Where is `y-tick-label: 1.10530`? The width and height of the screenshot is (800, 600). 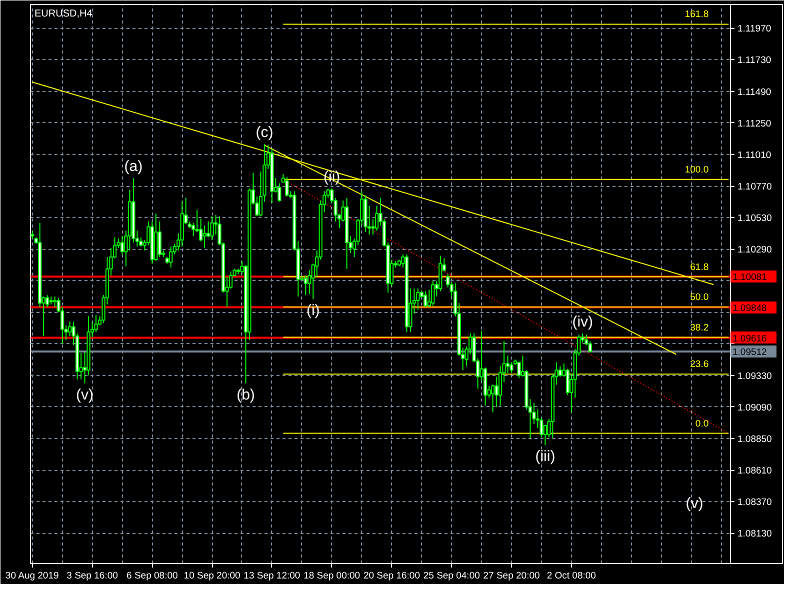 y-tick-label: 1.10530 is located at coordinates (755, 218).